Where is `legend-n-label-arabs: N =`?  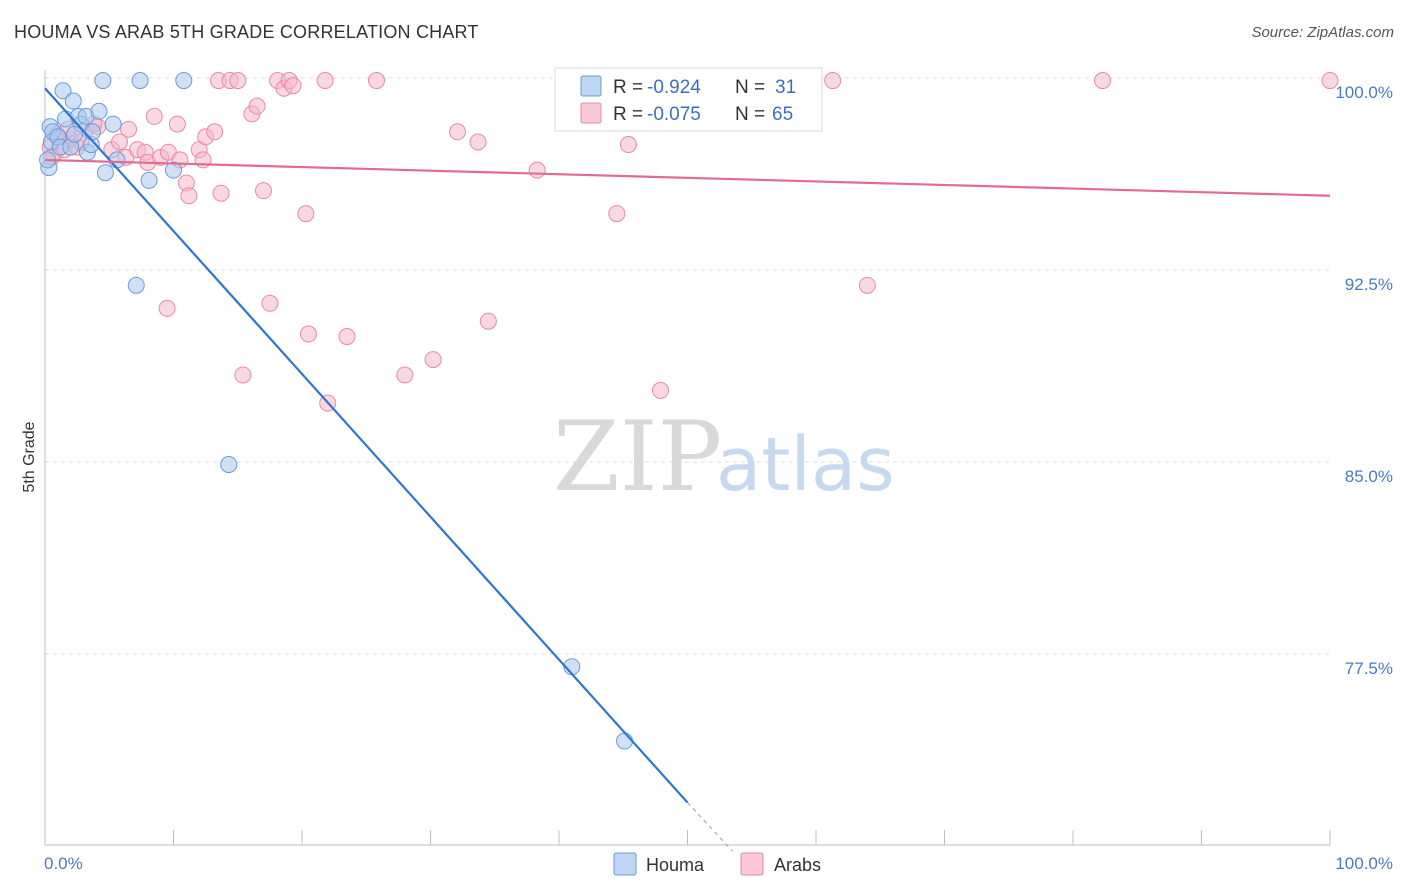
legend-n-label-arabs: N = is located at coordinates (750, 114).